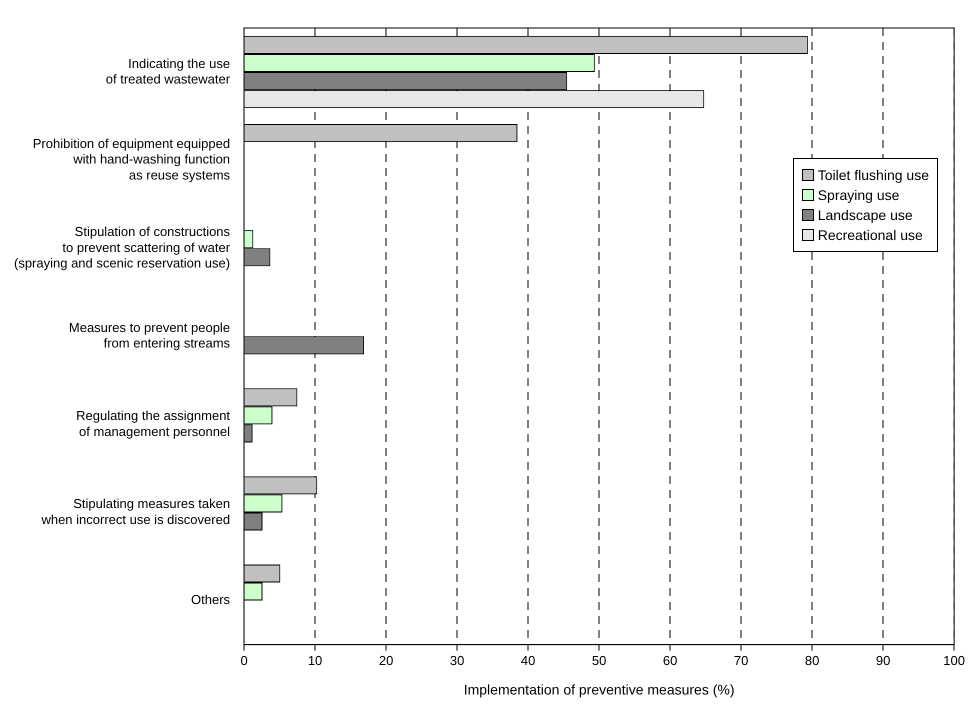  Describe the element at coordinates (122, 247) in the screenshot. I see `y-tick-label: Stipulation of constructions to prevent scattering of water (spraying and scenic reservation use)` at that location.